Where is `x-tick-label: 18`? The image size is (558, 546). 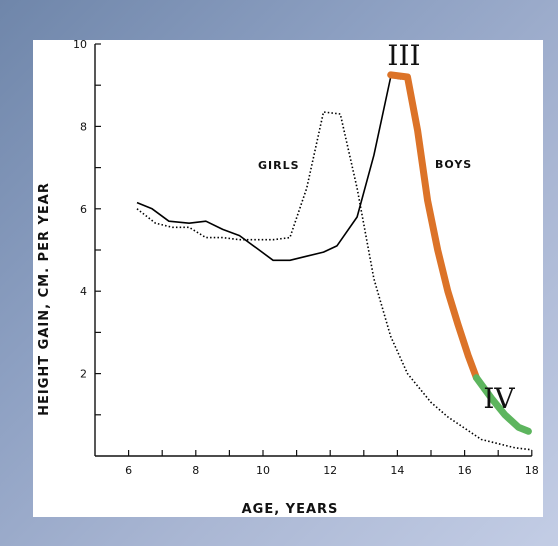 x-tick-label: 18 is located at coordinates (532, 470).